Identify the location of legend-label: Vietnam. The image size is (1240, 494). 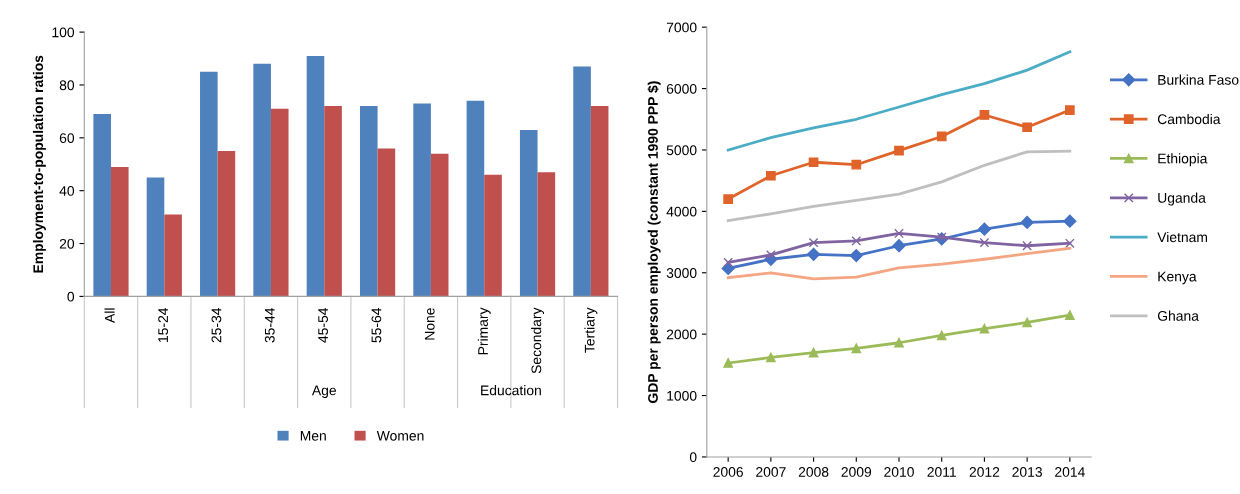
(1182, 237).